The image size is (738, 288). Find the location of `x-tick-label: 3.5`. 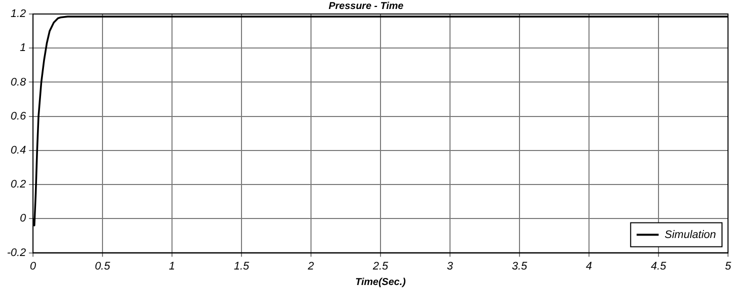

x-tick-label: 3.5 is located at coordinates (520, 266).